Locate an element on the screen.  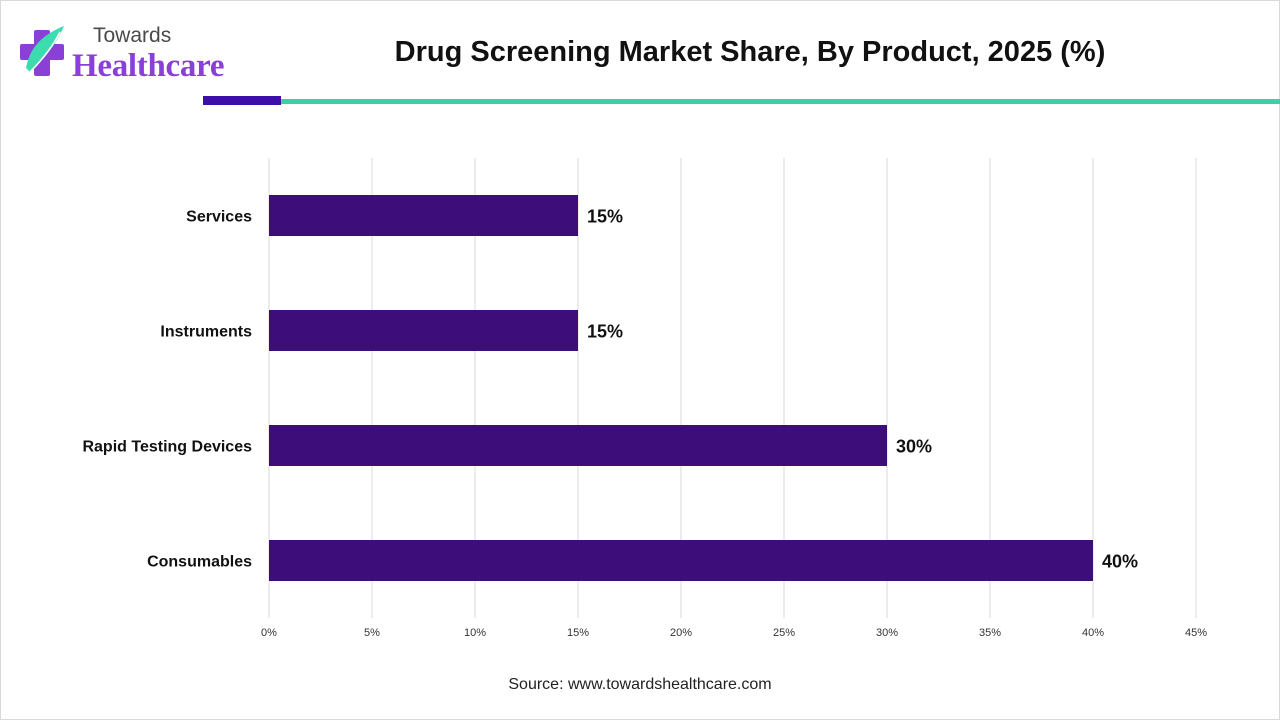
data-label-rapid-testing-devices: 30% is located at coordinates (914, 447).